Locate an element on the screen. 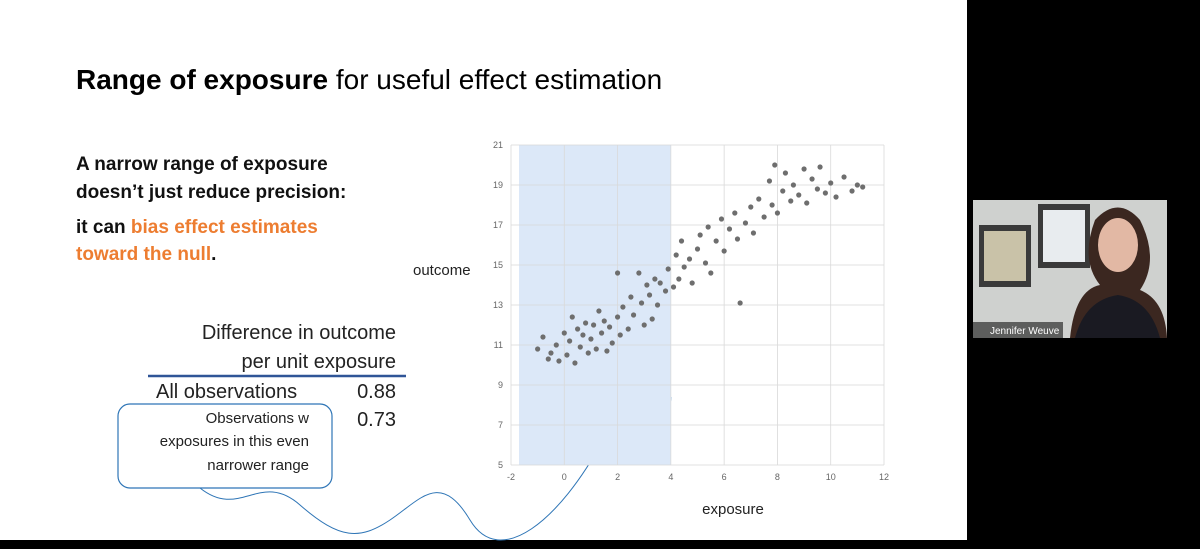 The width and height of the screenshot is (1200, 549). header: Difference in outcome is located at coordinates (299, 333).